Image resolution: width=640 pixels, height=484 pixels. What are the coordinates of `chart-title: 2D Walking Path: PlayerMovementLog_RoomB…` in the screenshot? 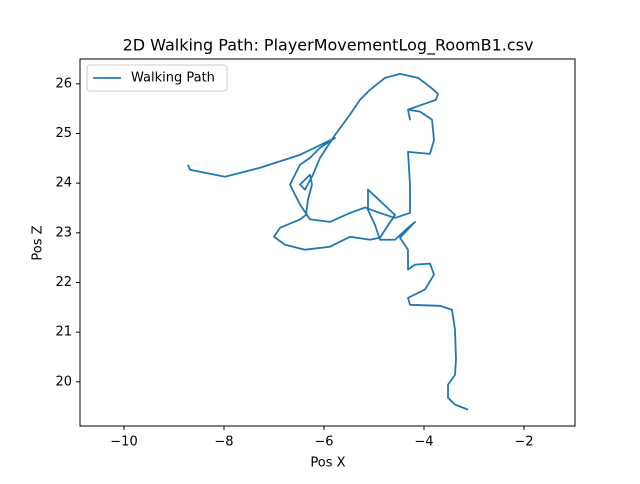 It's located at (328, 46).